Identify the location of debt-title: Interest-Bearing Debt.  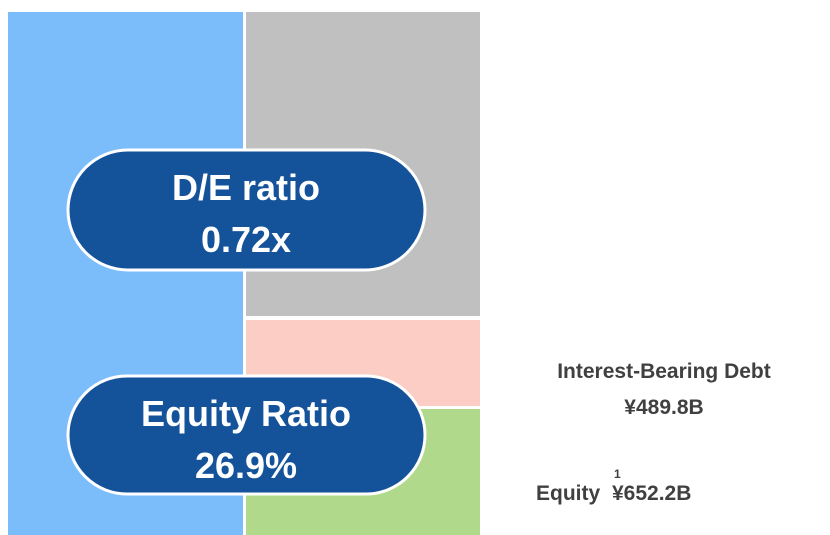
(664, 371).